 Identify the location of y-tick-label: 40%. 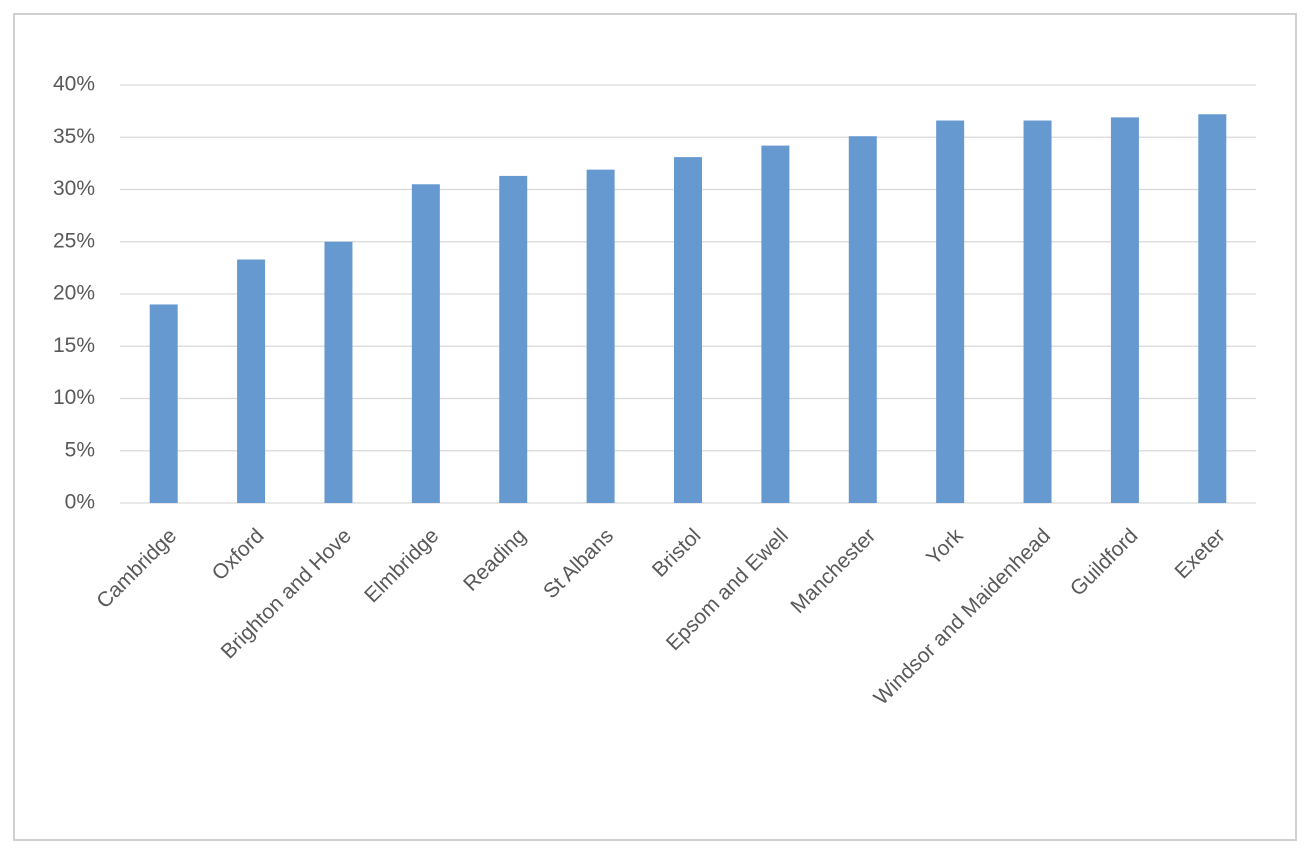
(74, 84).